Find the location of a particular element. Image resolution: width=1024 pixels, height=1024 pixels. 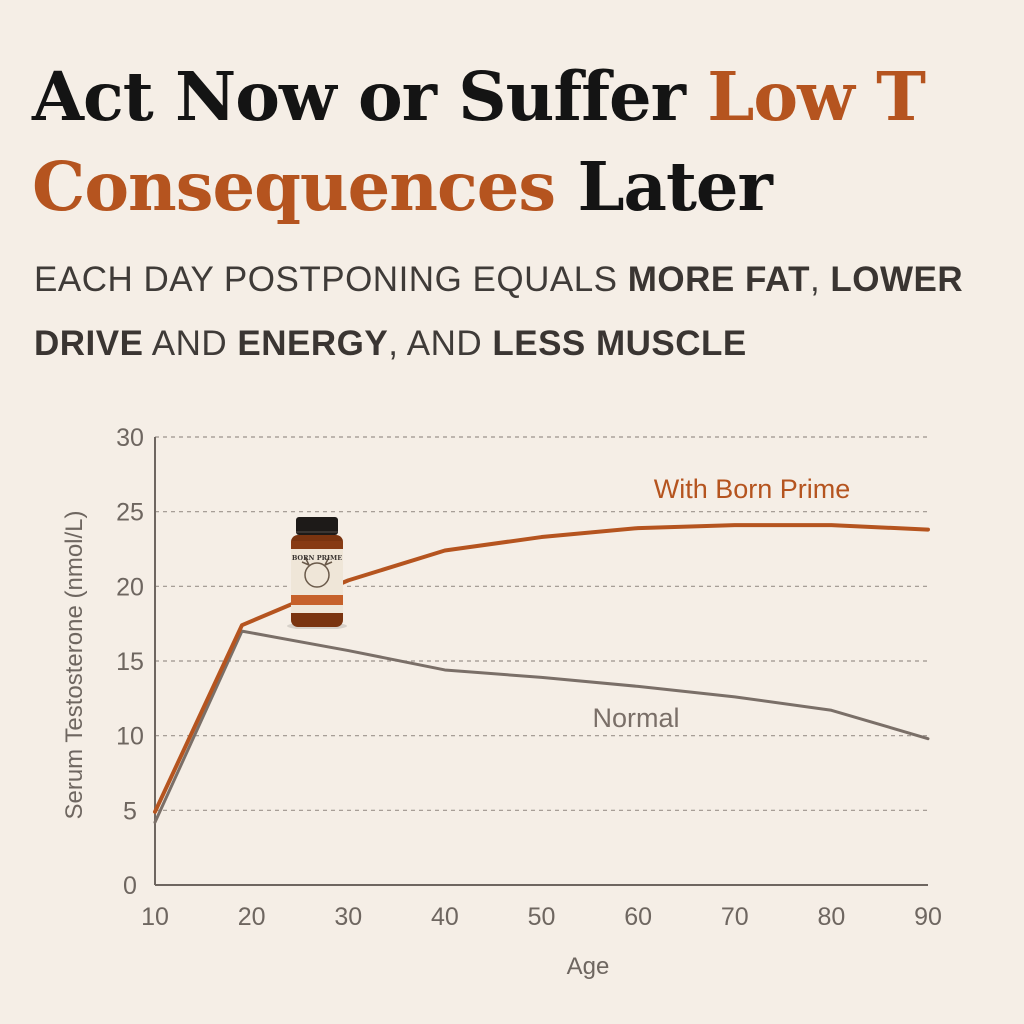

subhead-text-1: EACH DAY POSTPONING EQUALS is located at coordinates (331, 279).